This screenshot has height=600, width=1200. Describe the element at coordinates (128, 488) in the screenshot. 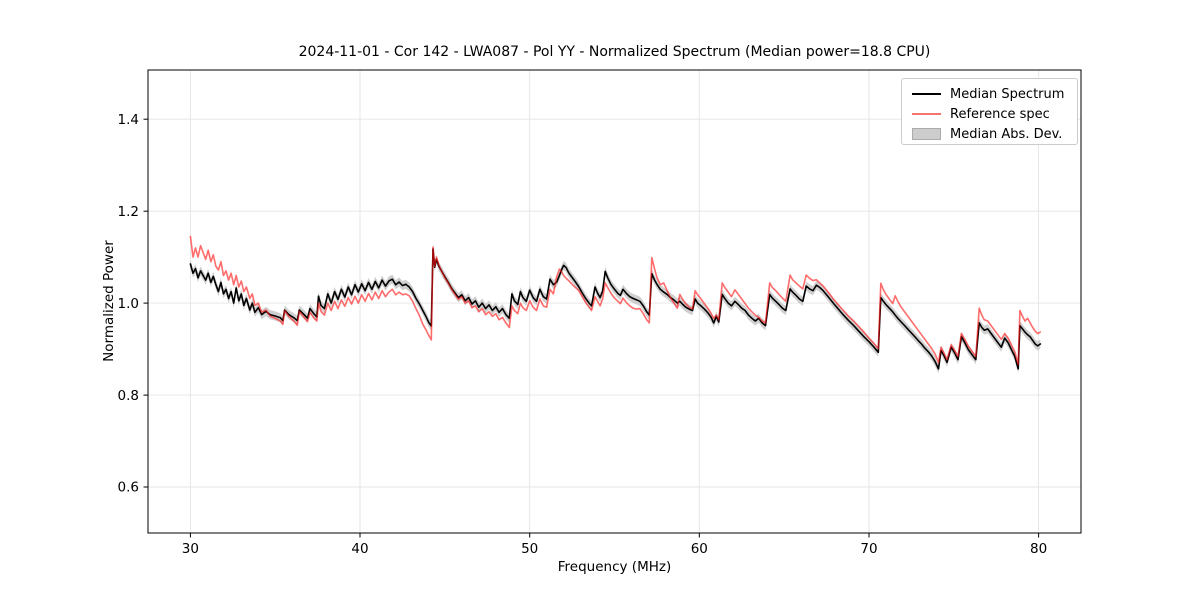

I see `y-tick-label: 0.6` at that location.